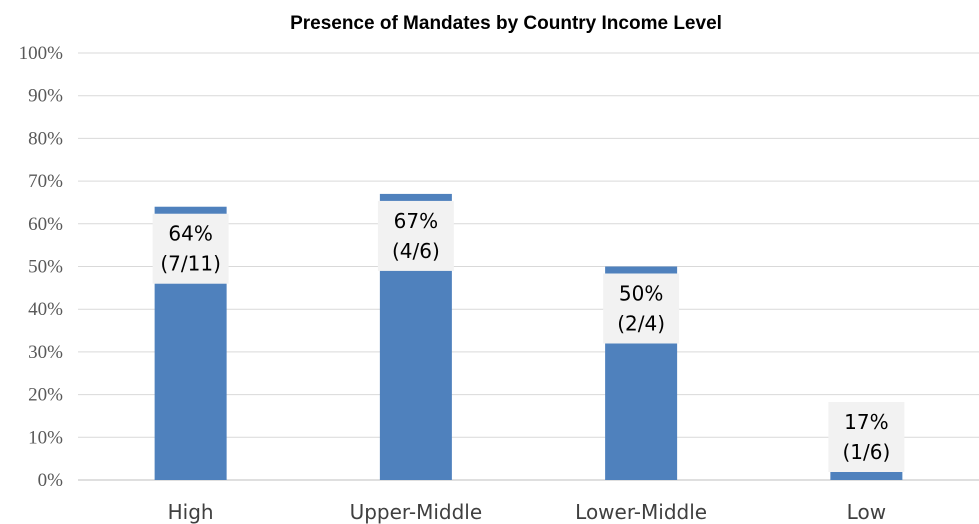 The height and width of the screenshot is (524, 979). What do you see at coordinates (45, 352) in the screenshot?
I see `y-tick-label: 30%` at bounding box center [45, 352].